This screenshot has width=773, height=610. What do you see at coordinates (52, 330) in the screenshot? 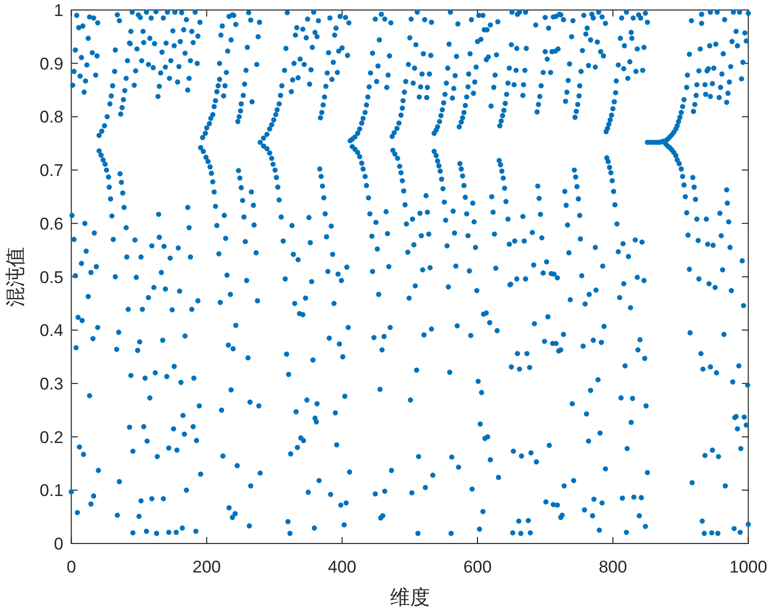
I see `y-tick-label: 0.4` at bounding box center [52, 330].